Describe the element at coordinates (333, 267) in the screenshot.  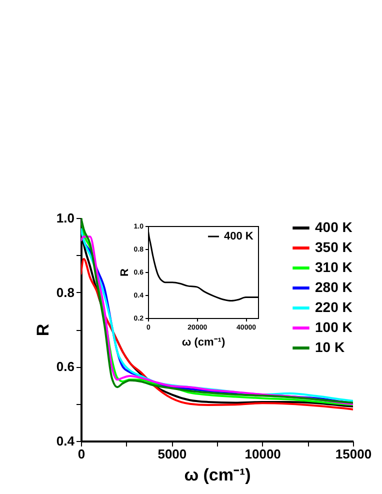
I see `legend-label: 310 K` at that location.